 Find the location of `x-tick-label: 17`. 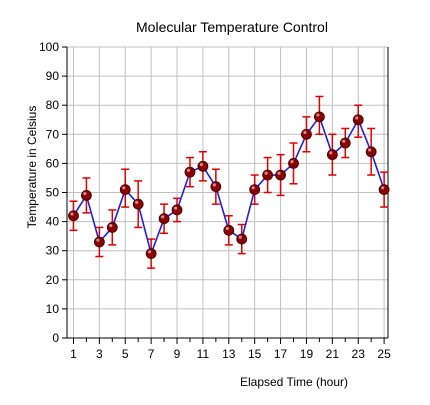

x-tick-label: 17 is located at coordinates (281, 354).